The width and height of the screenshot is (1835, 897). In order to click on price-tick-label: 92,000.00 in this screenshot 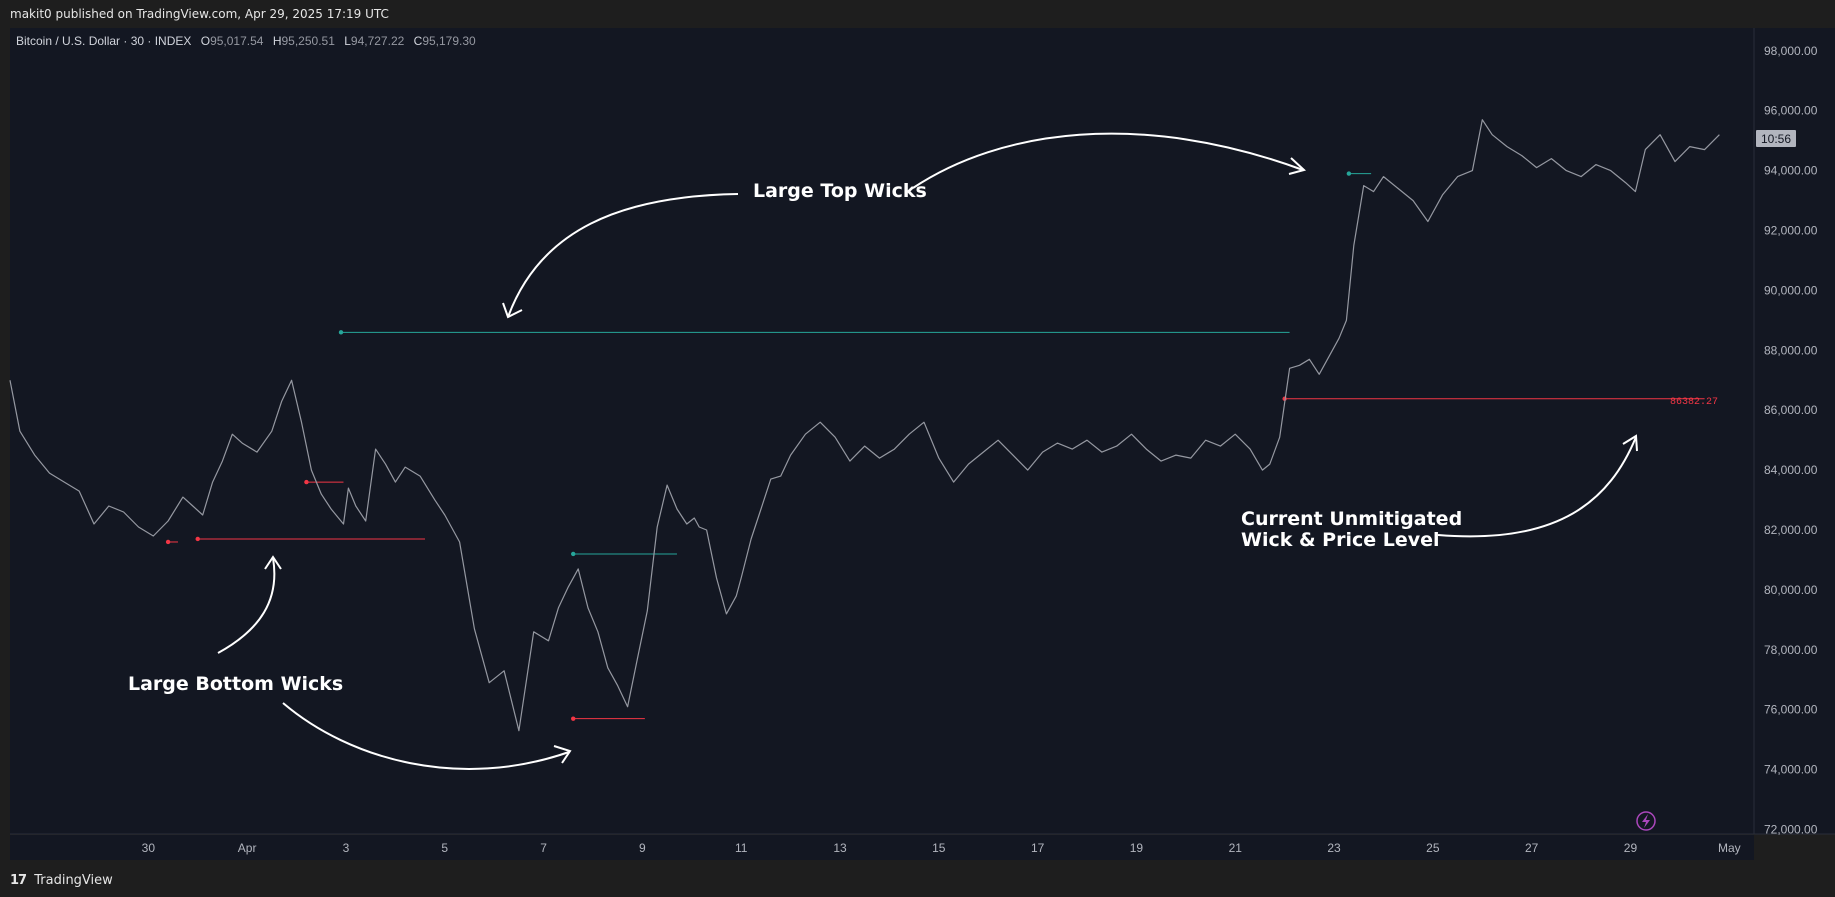, I will do `click(1791, 231)`.